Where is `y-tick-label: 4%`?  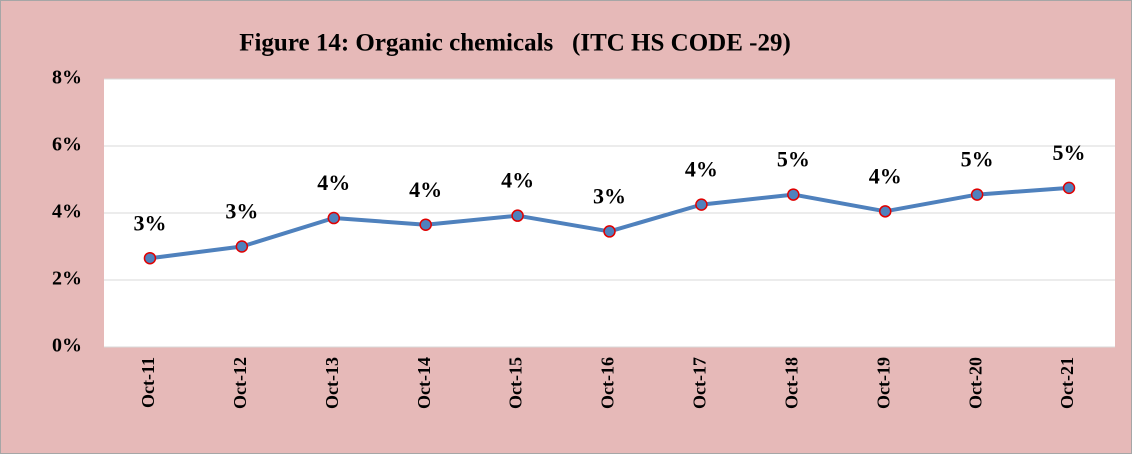 y-tick-label: 4% is located at coordinates (67, 212).